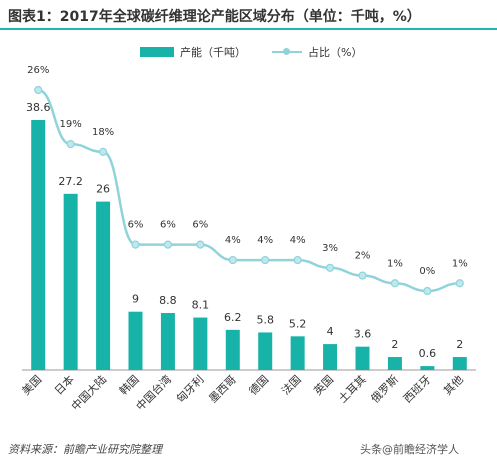  I want to click on x-tick-label: 法国, so click(290, 384).